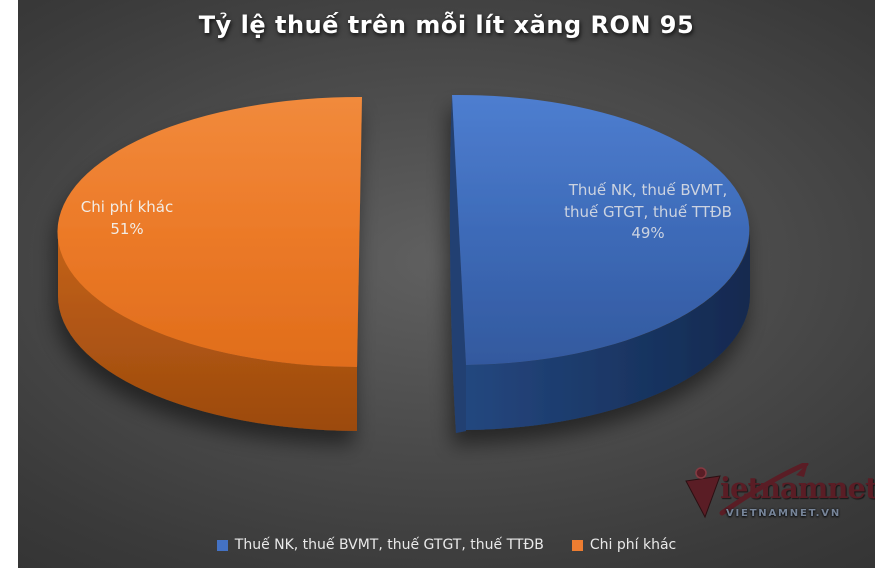 This screenshot has height=568, width=875. What do you see at coordinates (207, 331) in the screenshot?
I see `pie-slice-orange-side` at bounding box center [207, 331].